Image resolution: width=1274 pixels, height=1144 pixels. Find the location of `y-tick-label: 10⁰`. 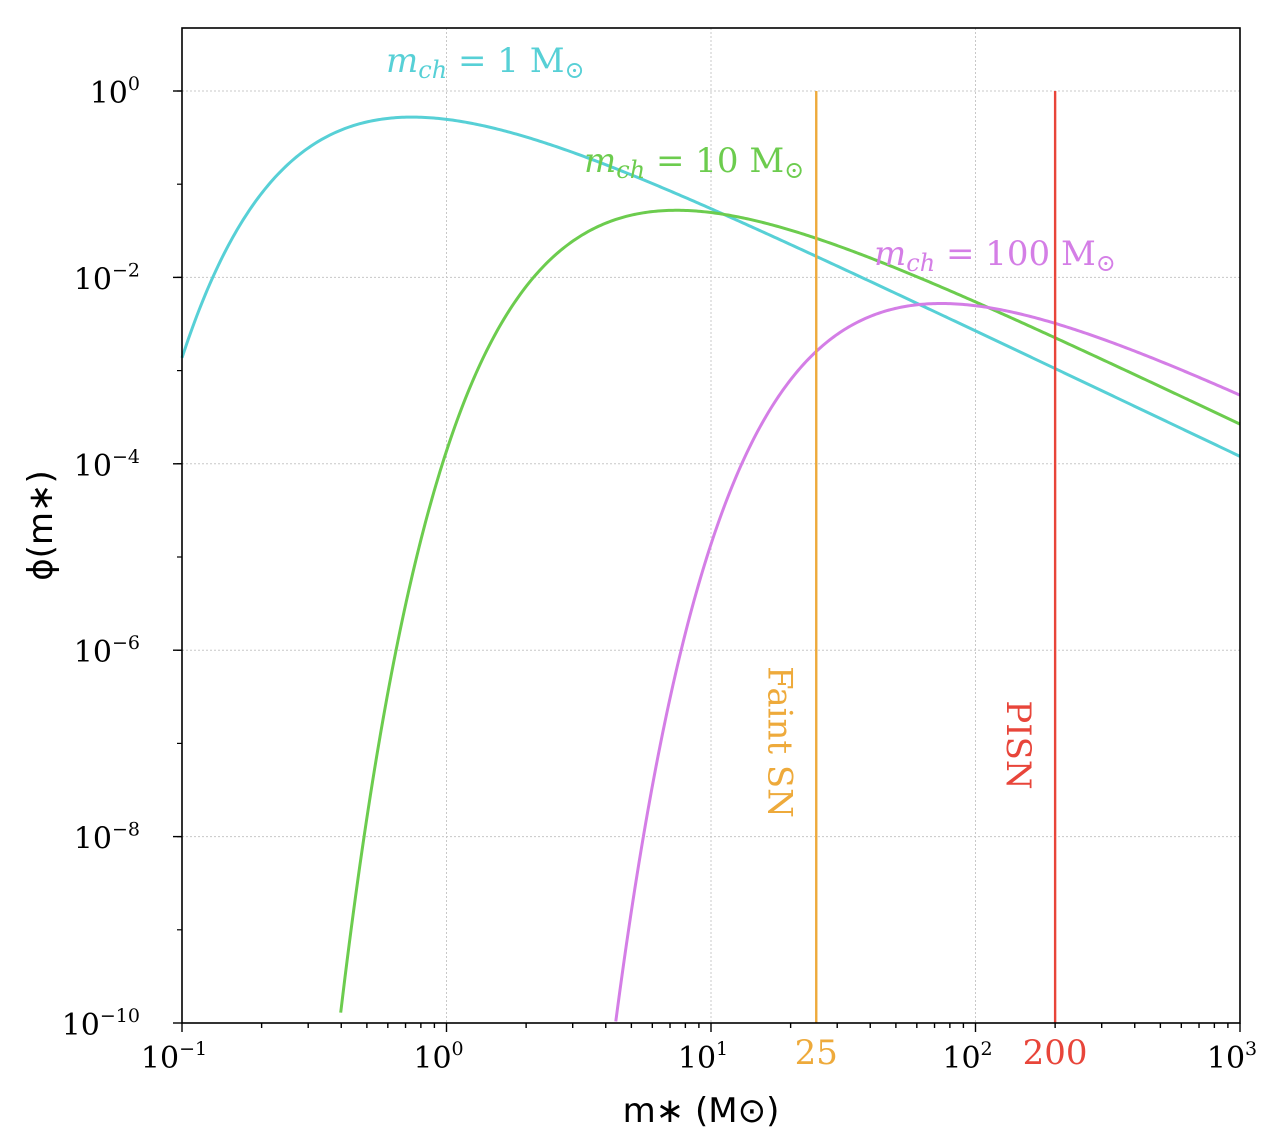

y-tick-label: 10⁰ is located at coordinates (115, 92).